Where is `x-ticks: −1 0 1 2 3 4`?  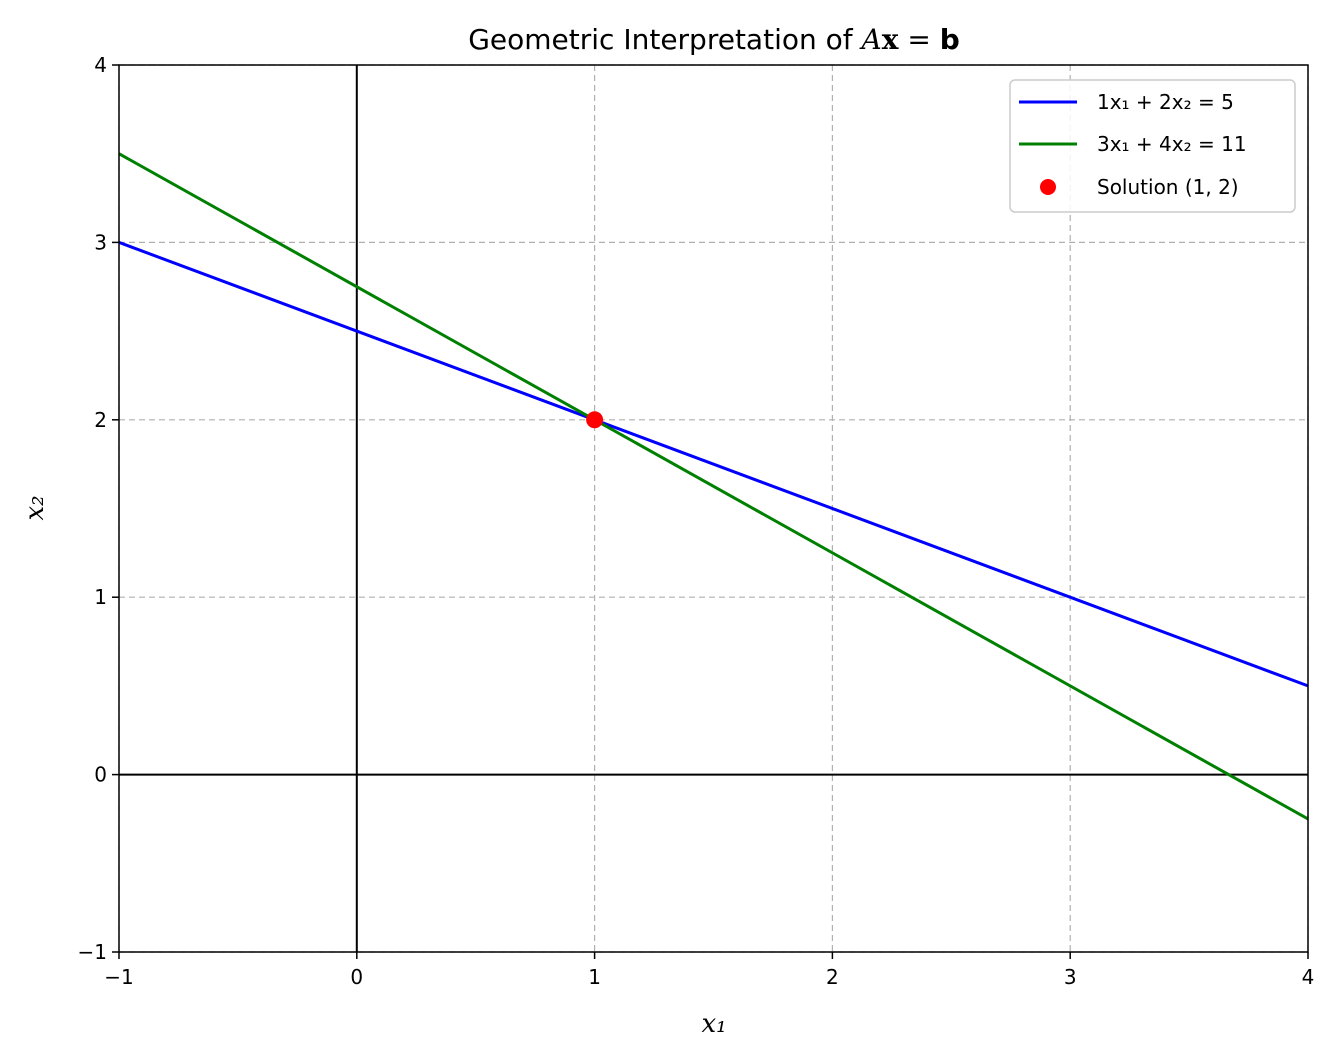 x-ticks: −1 0 1 2 3 4 is located at coordinates (709, 970).